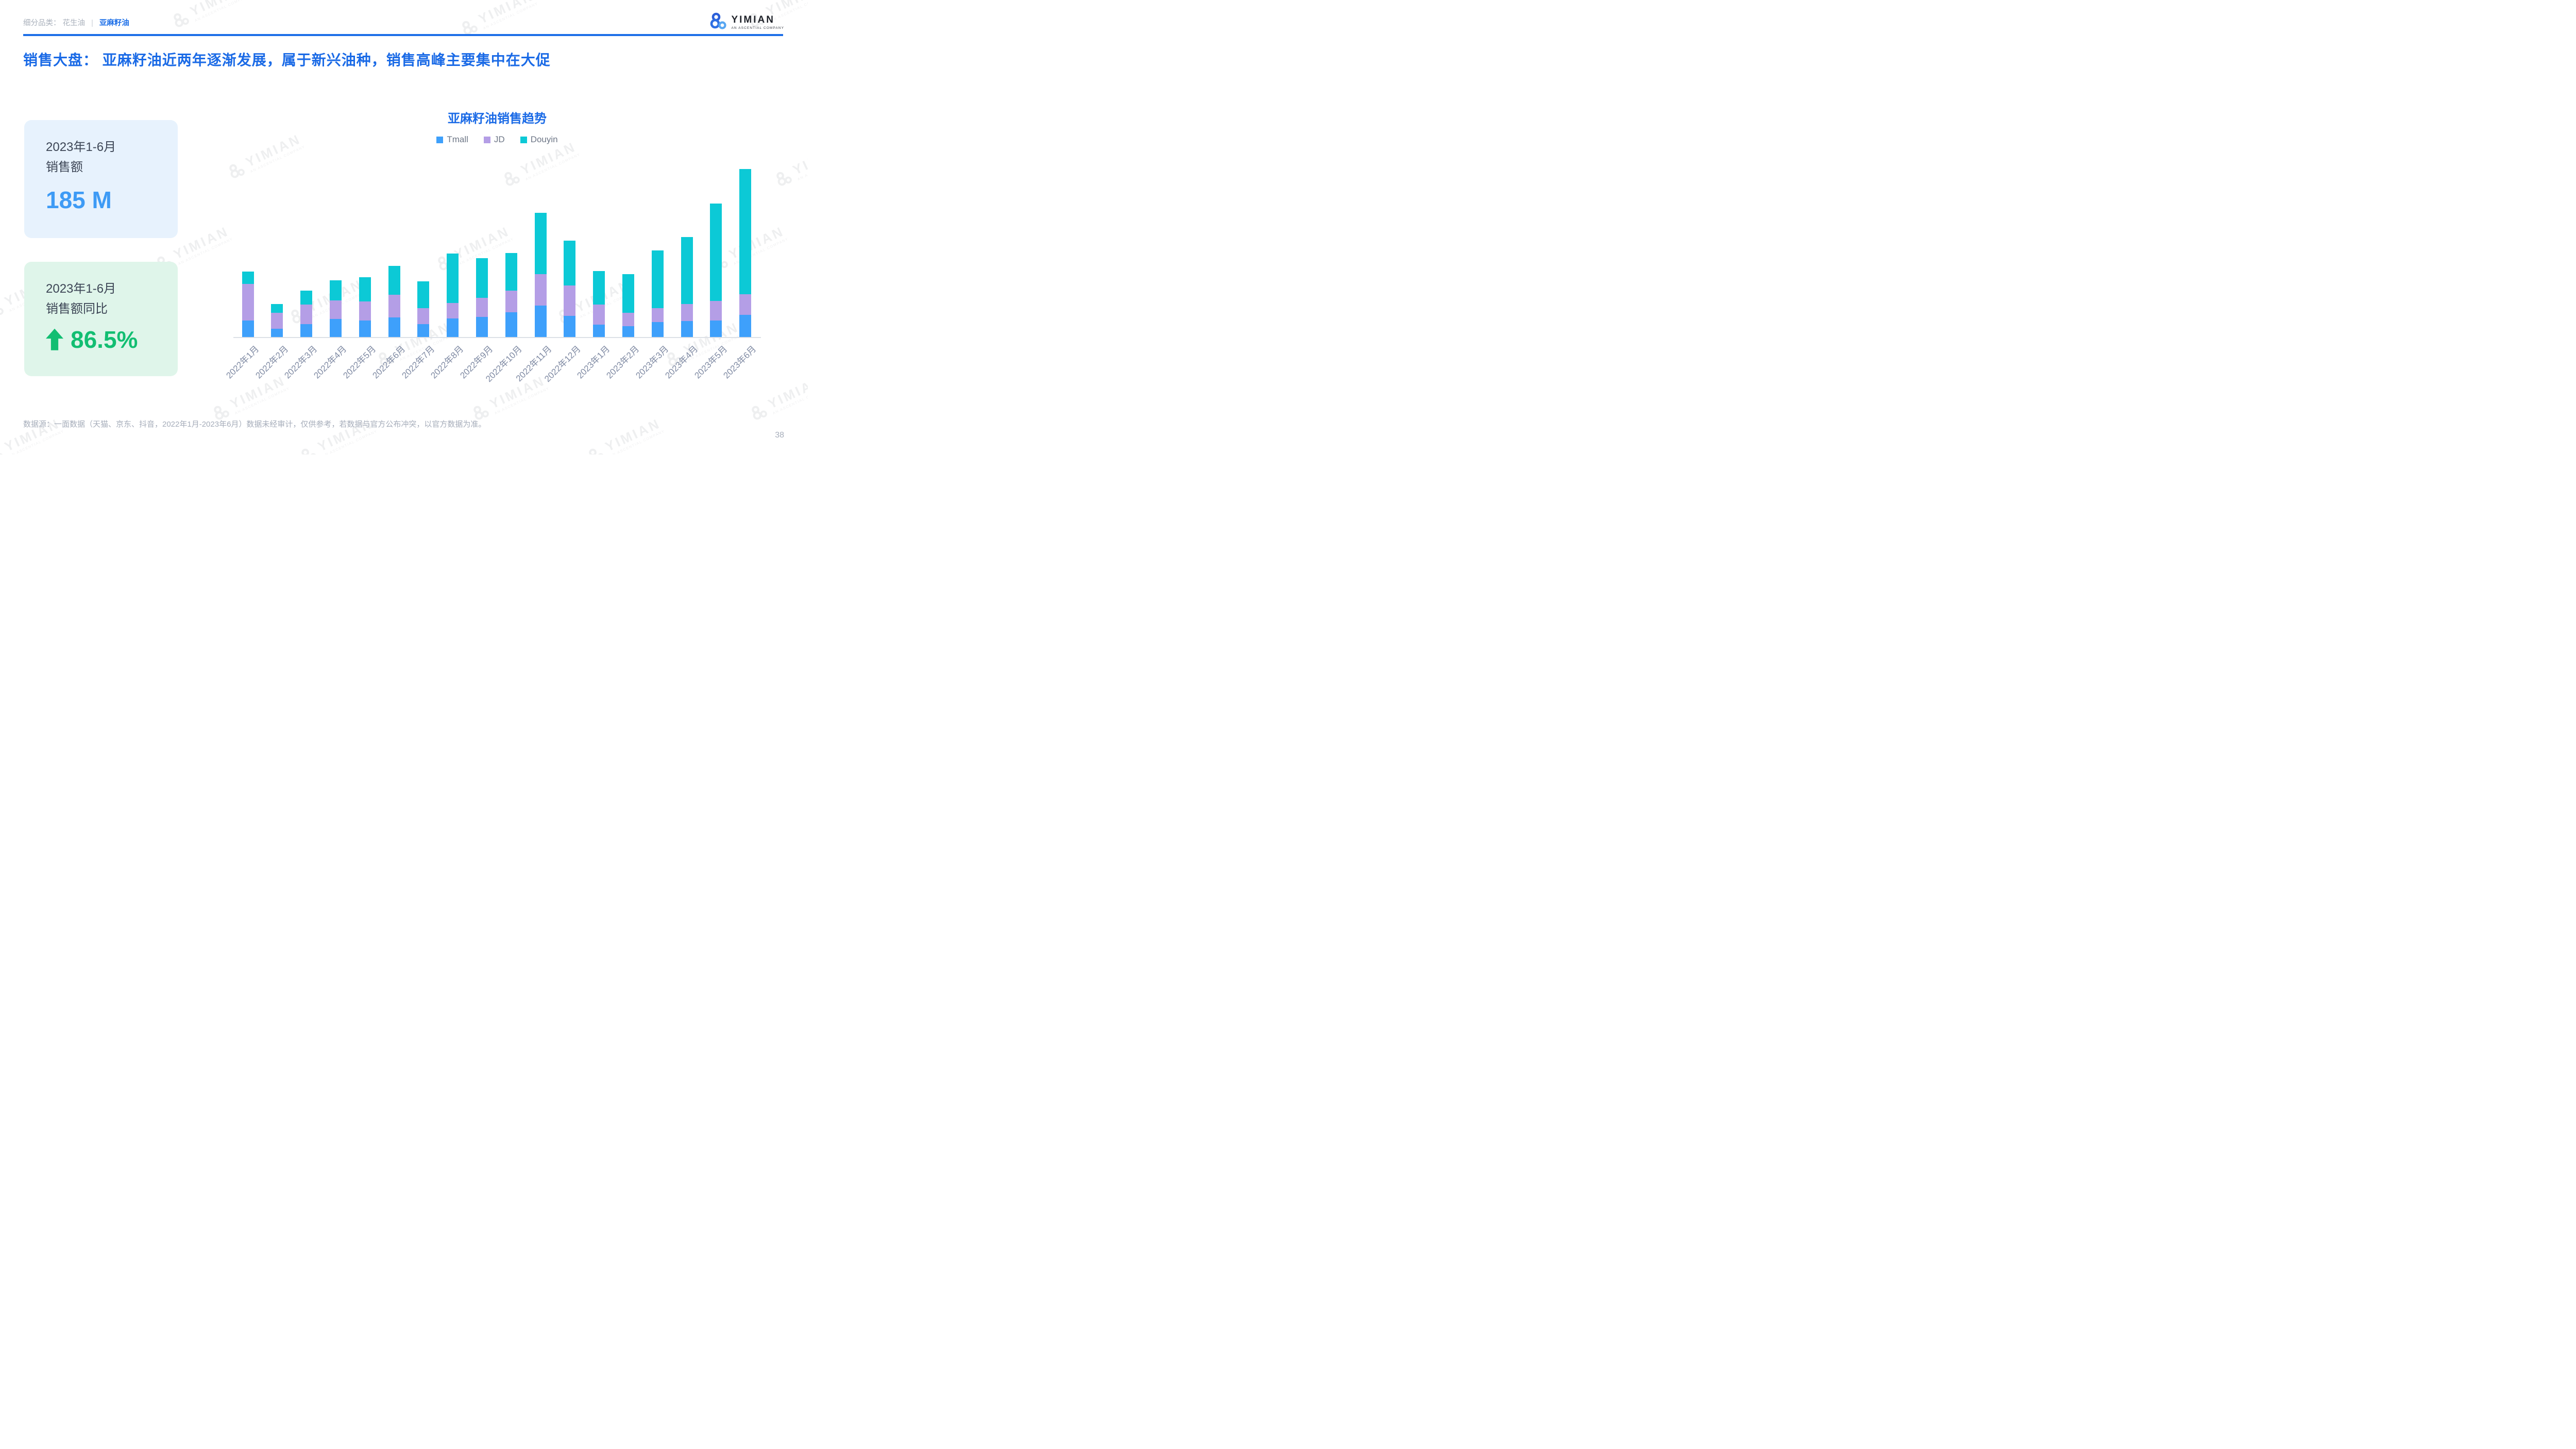 This screenshot has width=2576, height=1449. I want to click on sales-total-card: 2023年1-6月 销售额 185 M, so click(101, 179).